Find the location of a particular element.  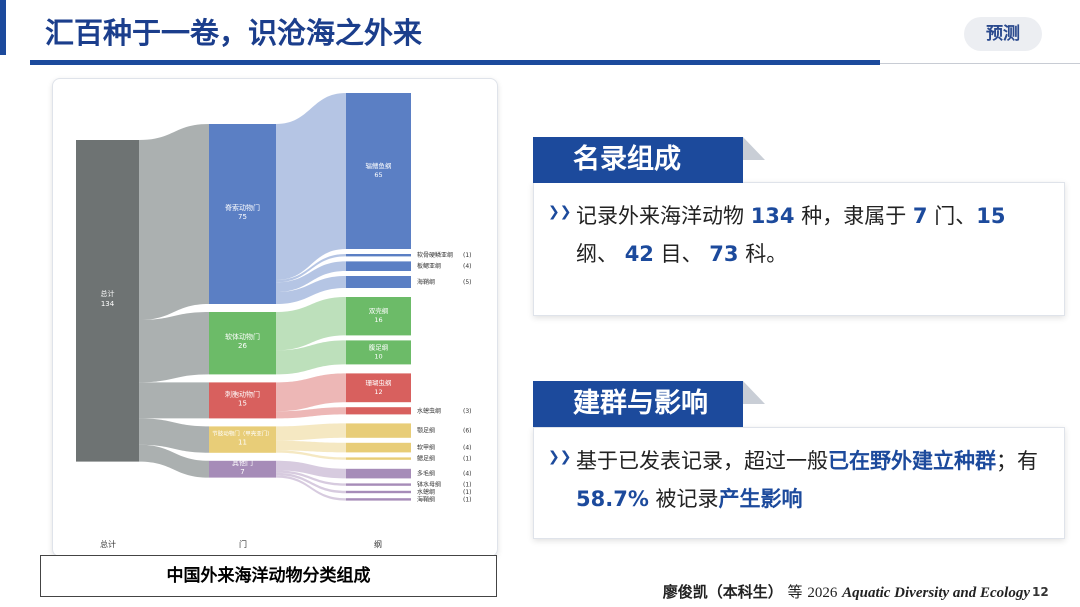

node-label: 总计 is located at coordinates (108, 293).